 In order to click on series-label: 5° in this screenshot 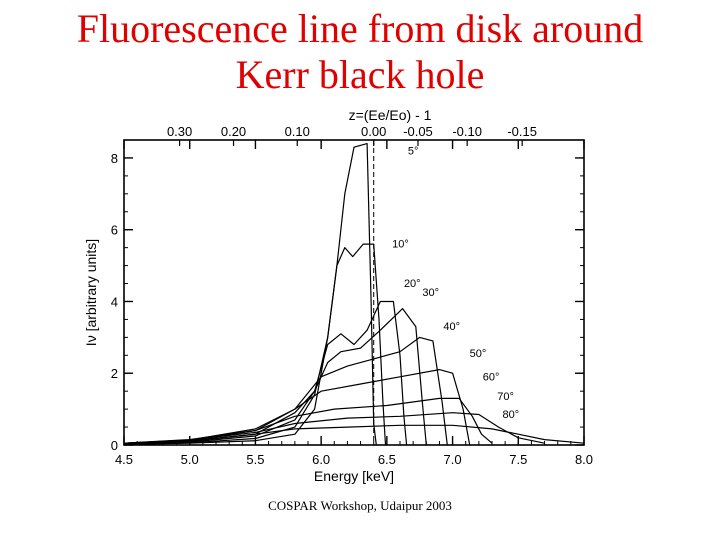, I will do `click(413, 151)`.